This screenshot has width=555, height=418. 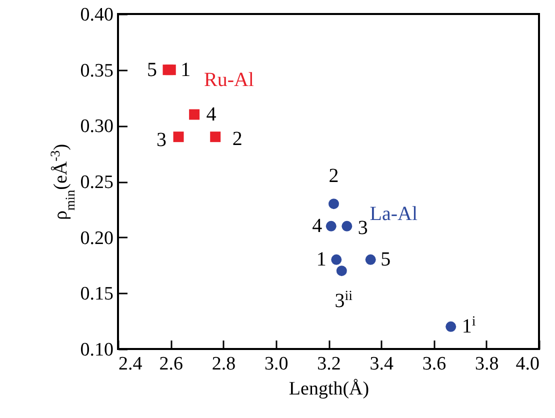 What do you see at coordinates (394, 213) in the screenshot?
I see `series-label: La-Al` at bounding box center [394, 213].